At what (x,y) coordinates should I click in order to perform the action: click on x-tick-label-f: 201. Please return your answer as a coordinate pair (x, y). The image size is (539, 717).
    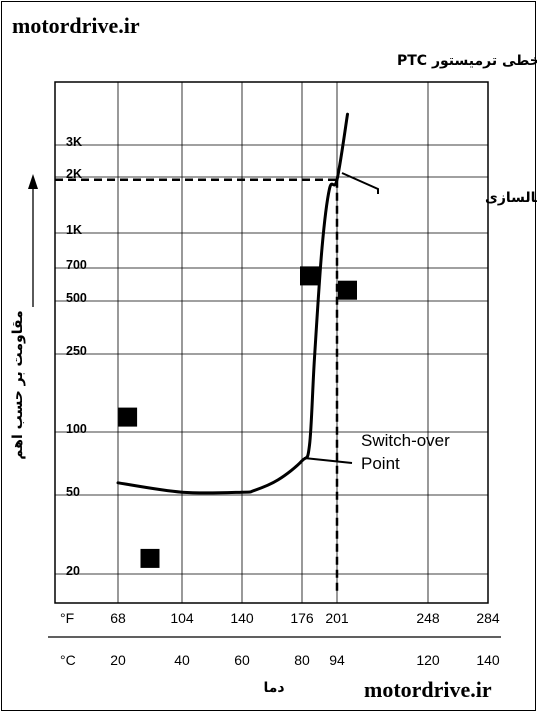
    Looking at the image, I should click on (337, 618).